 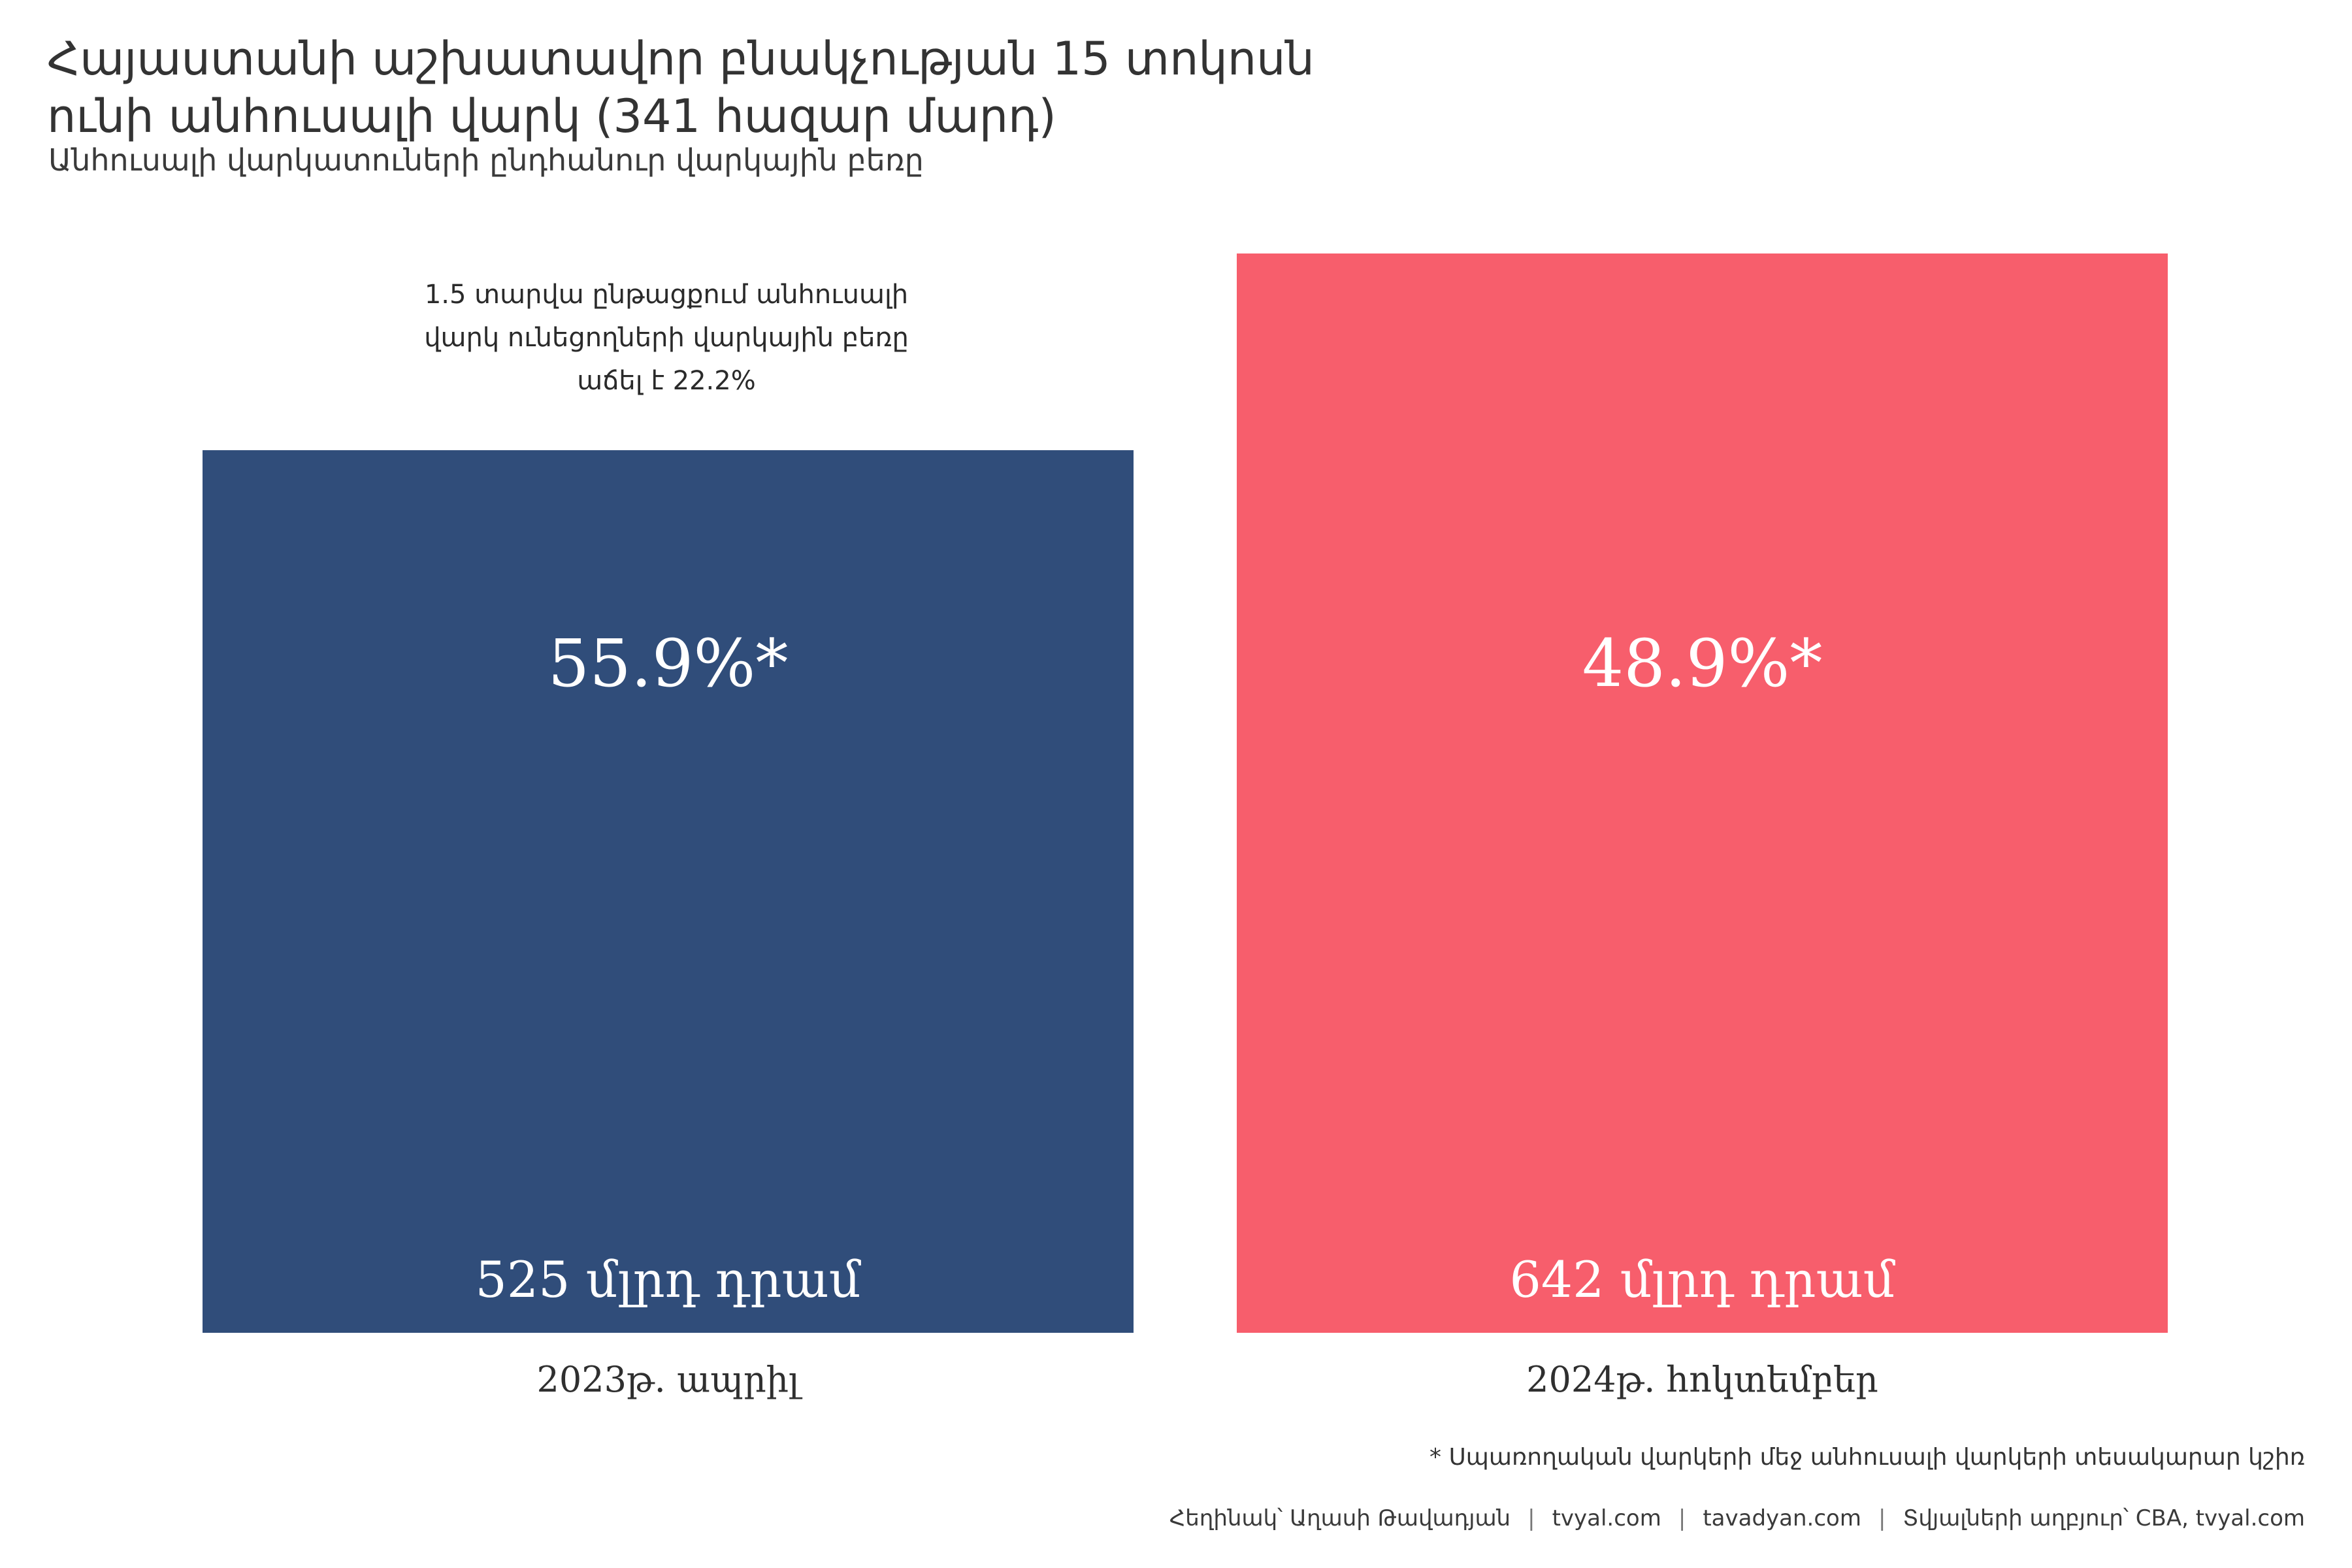 I want to click on site-link-tvyal: tvyal.com, so click(x=1606, y=1518).